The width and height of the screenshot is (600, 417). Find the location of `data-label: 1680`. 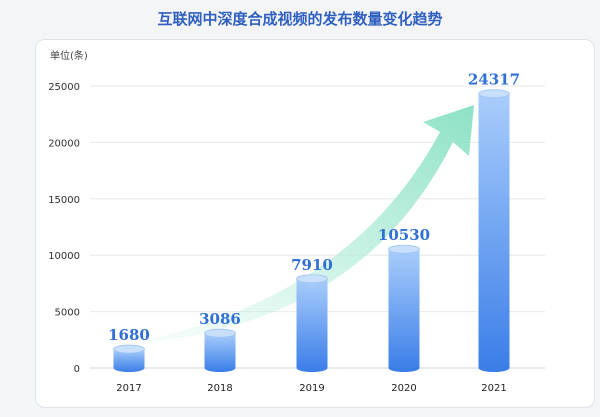

data-label: 1680 is located at coordinates (129, 335).